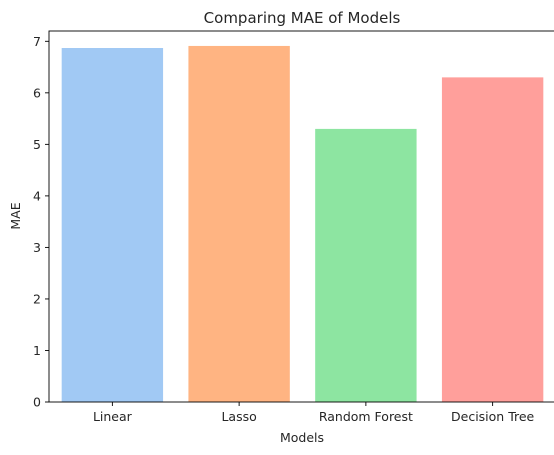 The height and width of the screenshot is (455, 554). What do you see at coordinates (37, 92) in the screenshot?
I see `y-tick-label: 6` at bounding box center [37, 92].